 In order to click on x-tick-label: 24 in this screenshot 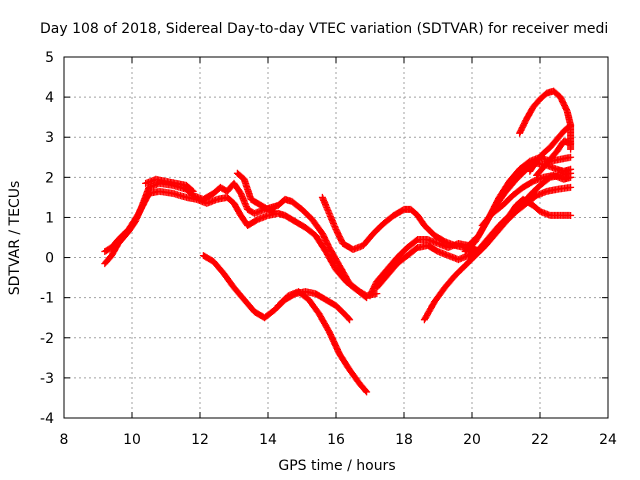, I will do `click(608, 440)`.